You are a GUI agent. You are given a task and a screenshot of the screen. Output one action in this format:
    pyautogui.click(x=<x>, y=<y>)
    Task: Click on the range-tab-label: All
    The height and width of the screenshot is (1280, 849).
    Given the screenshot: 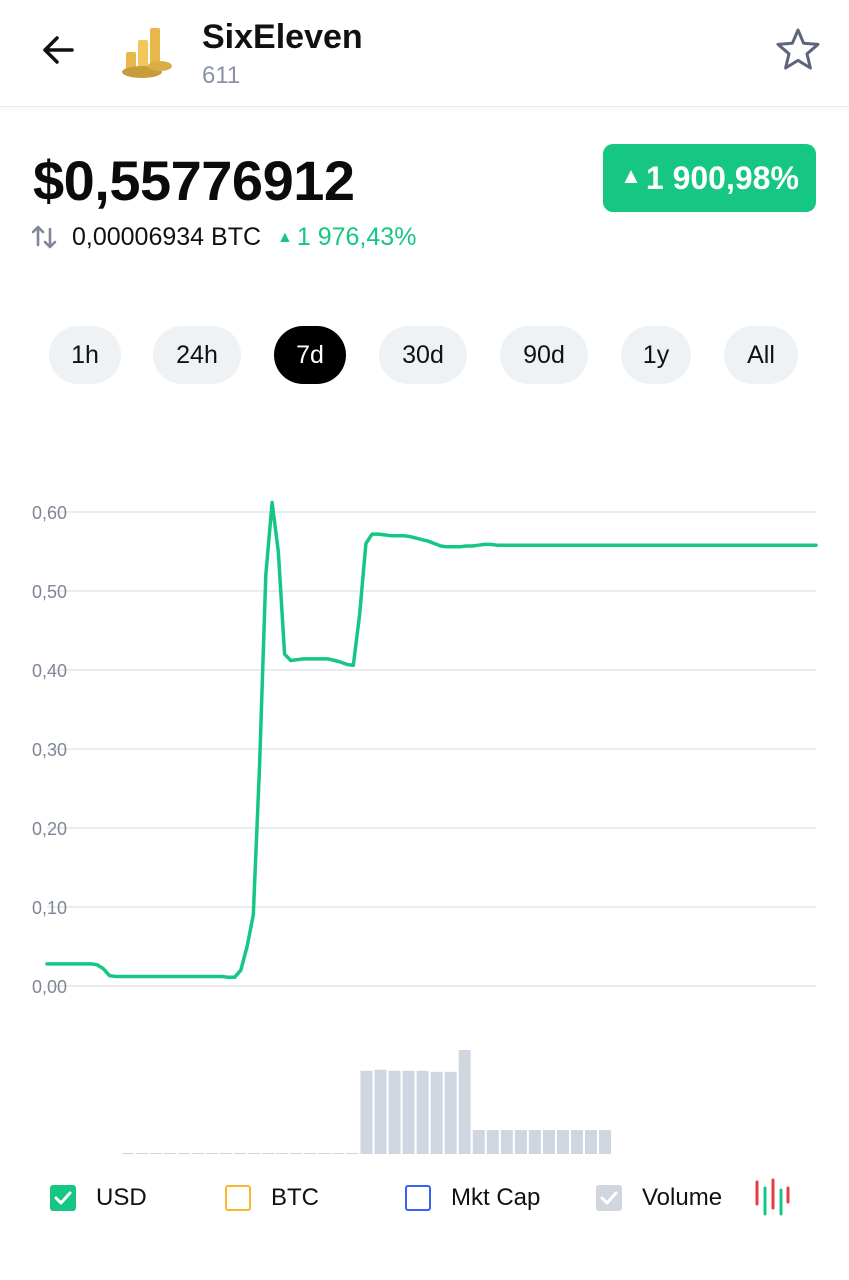 What is the action you would take?
    pyautogui.click(x=761, y=354)
    